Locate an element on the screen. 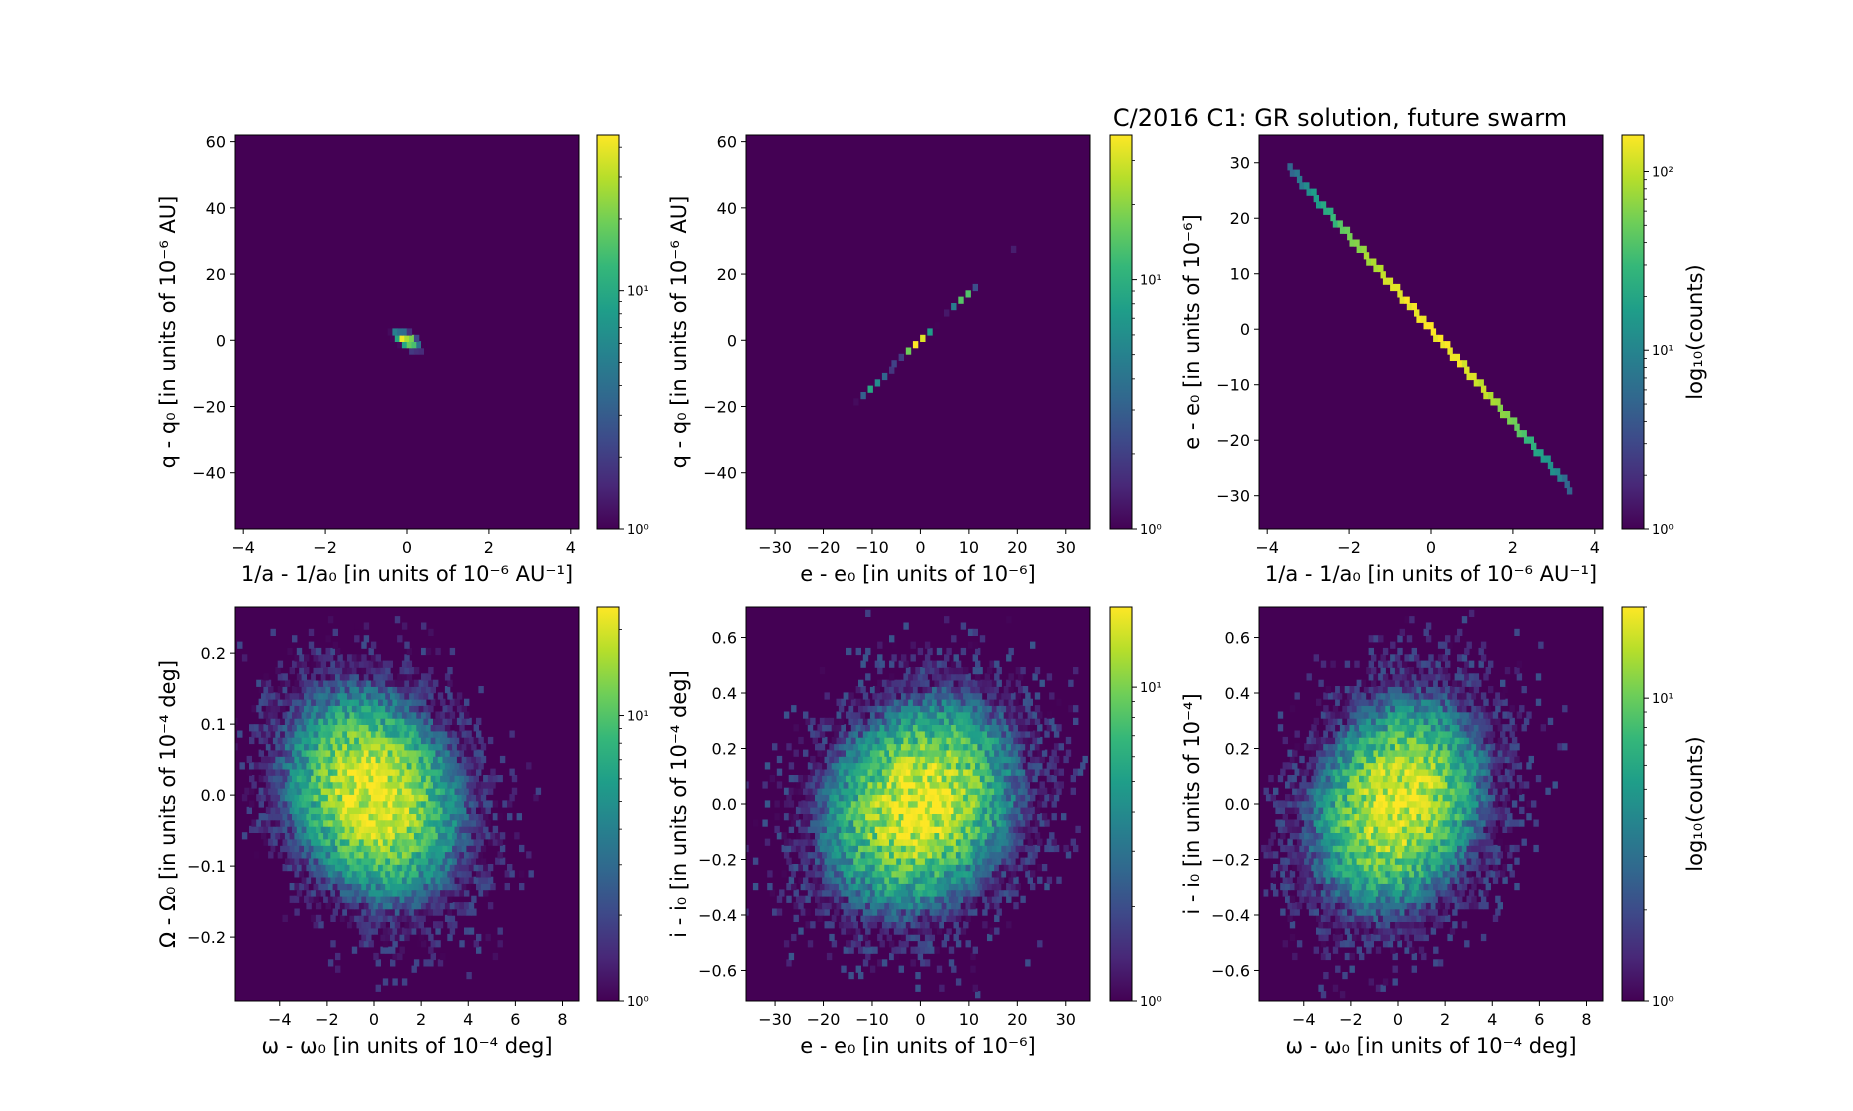  x-tick-label: 4 is located at coordinates (468, 1019).